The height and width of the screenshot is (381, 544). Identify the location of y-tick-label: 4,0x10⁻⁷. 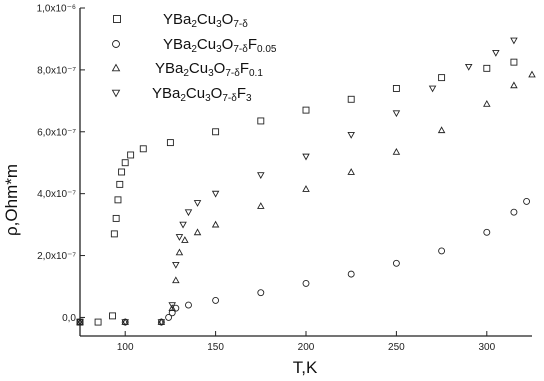
(56, 194).